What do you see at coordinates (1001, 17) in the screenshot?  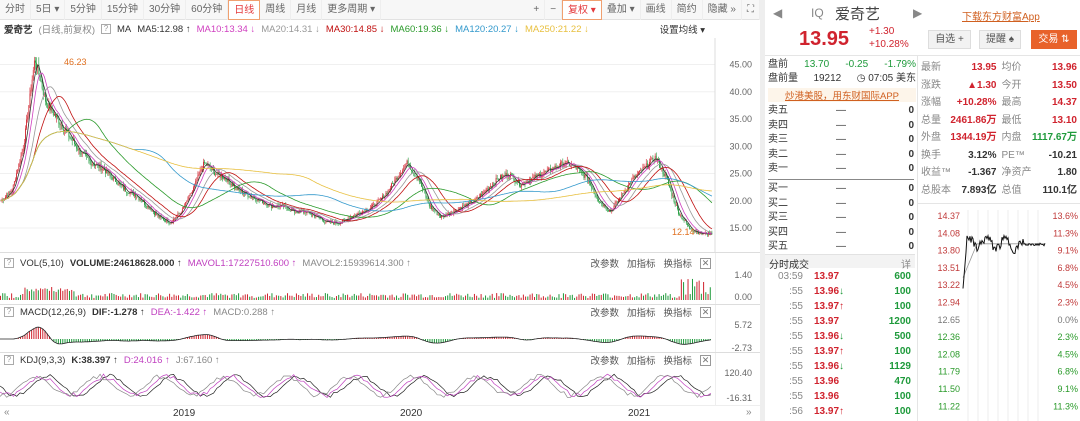 I see `download-app-link: 下载东方财富App` at bounding box center [1001, 17].